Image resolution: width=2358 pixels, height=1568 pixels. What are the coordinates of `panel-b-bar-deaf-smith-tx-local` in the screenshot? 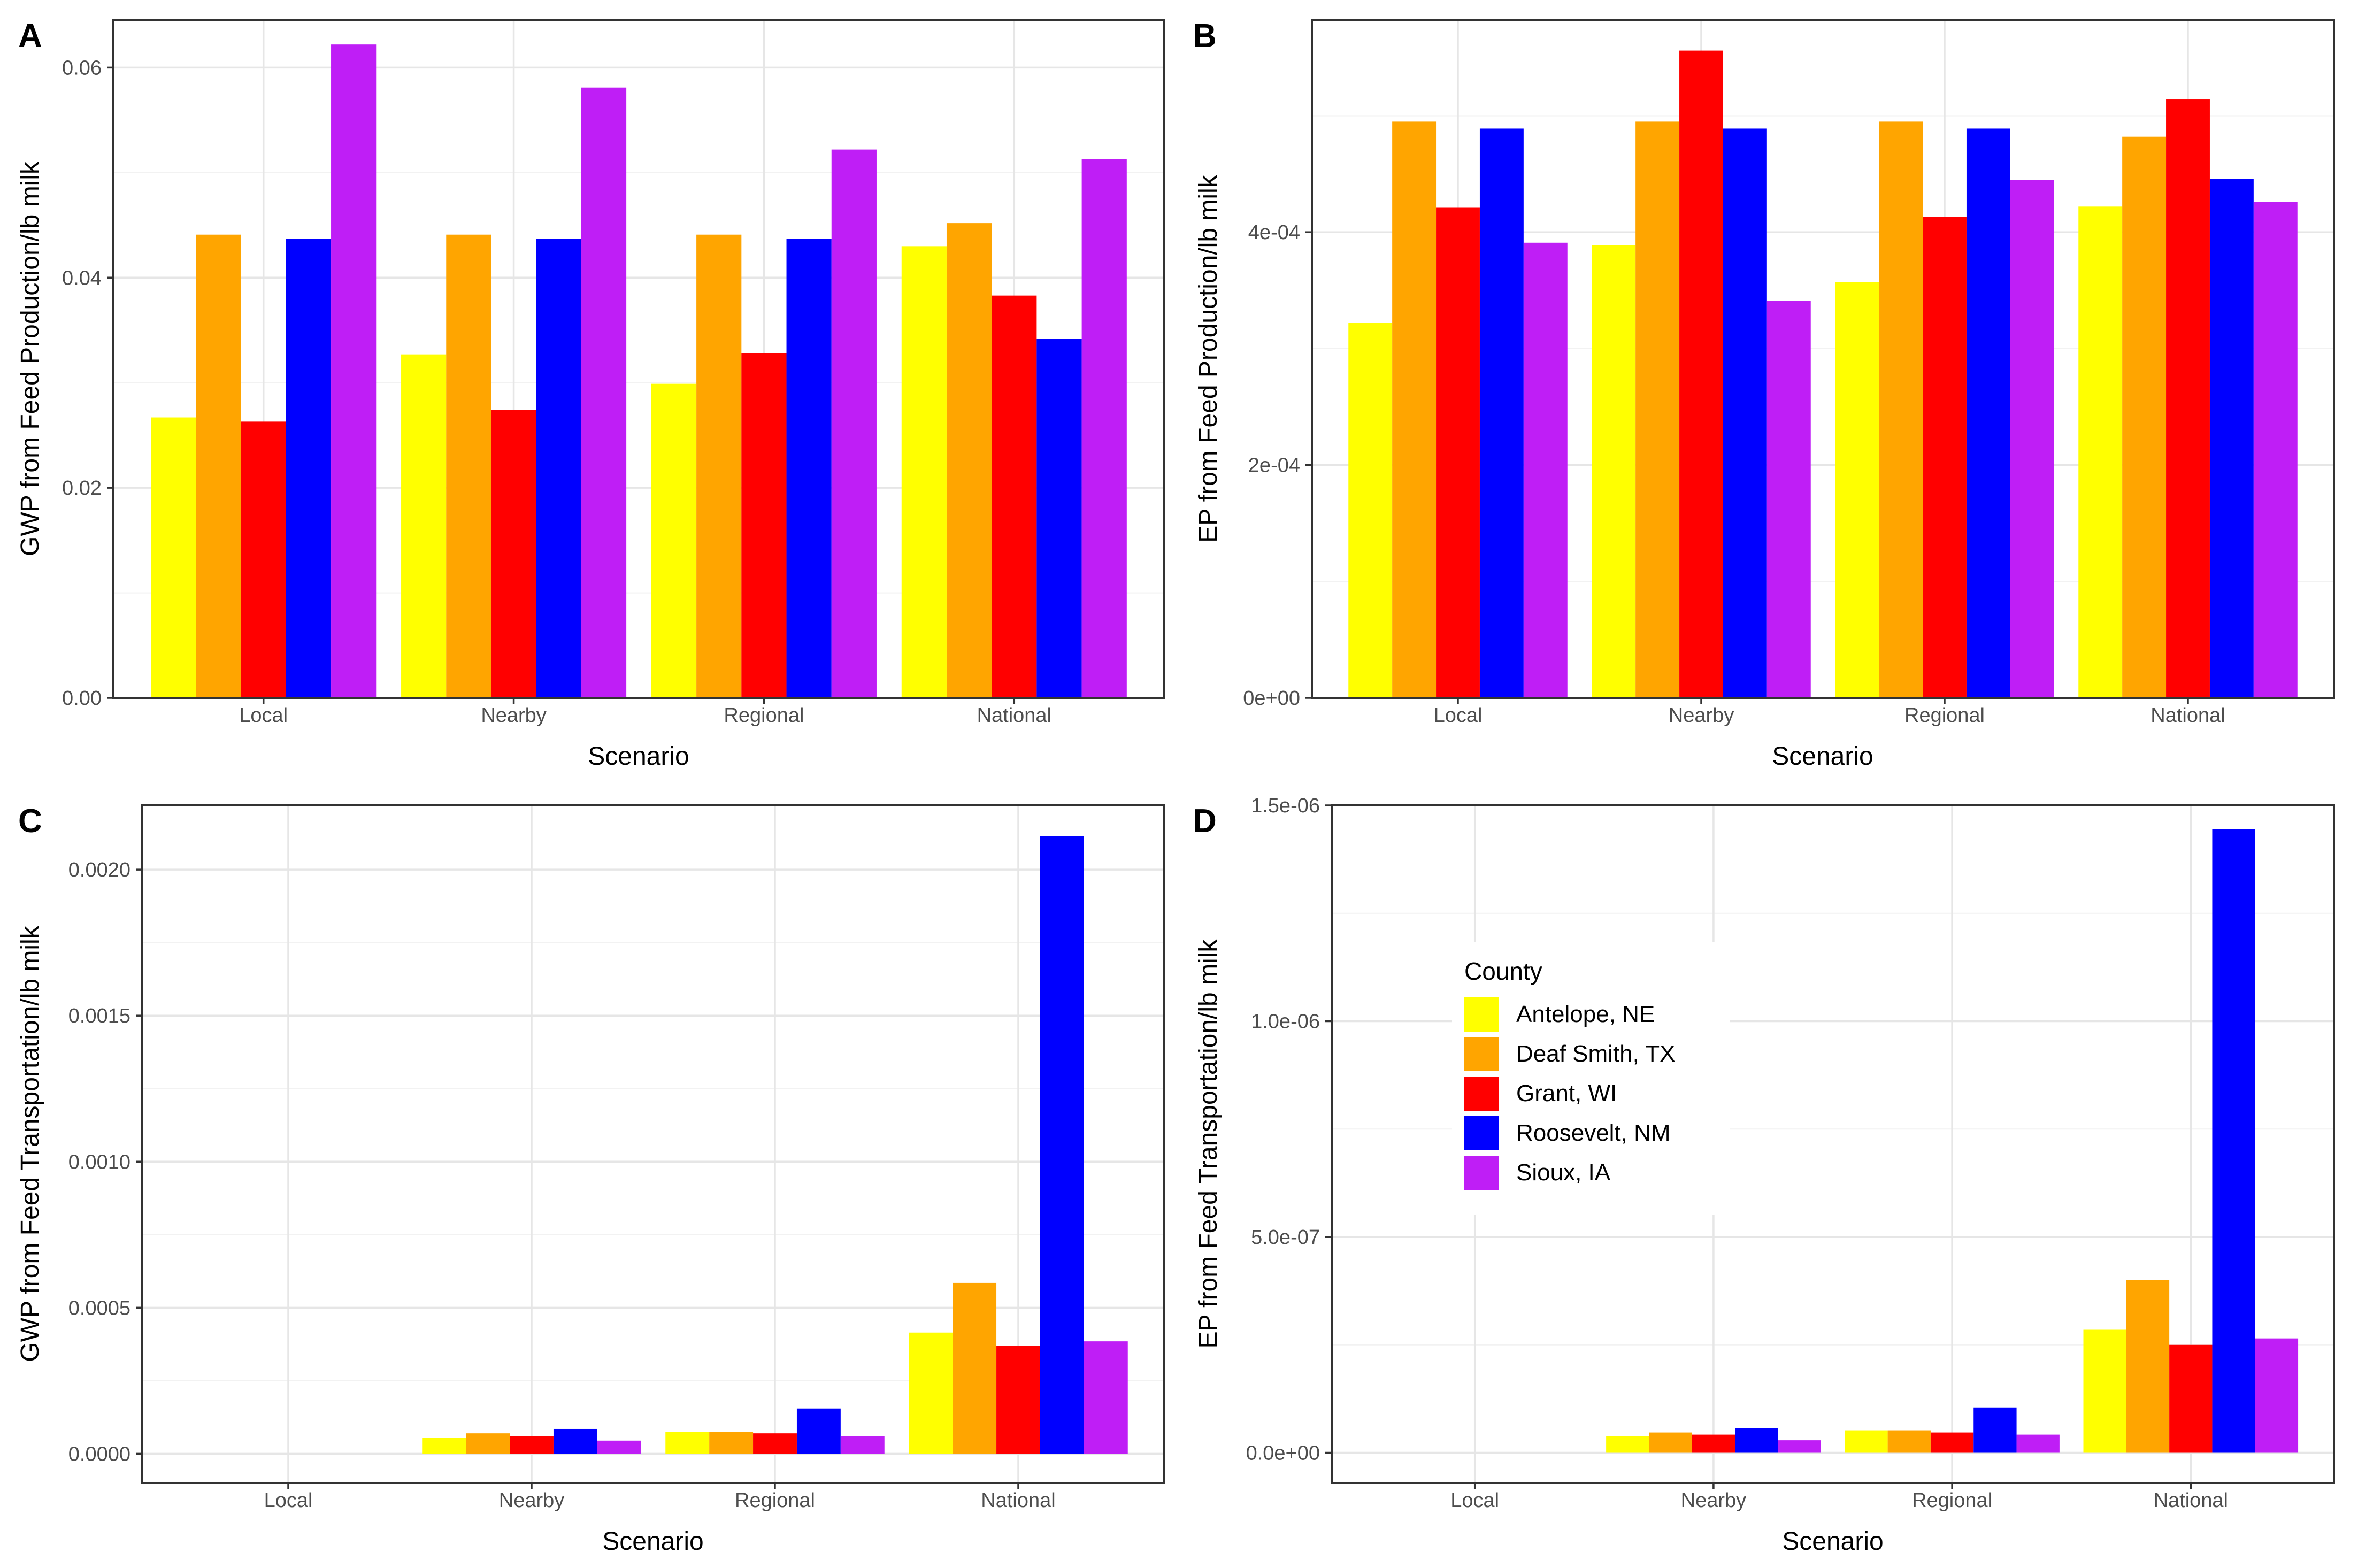 It's located at (1415, 410).